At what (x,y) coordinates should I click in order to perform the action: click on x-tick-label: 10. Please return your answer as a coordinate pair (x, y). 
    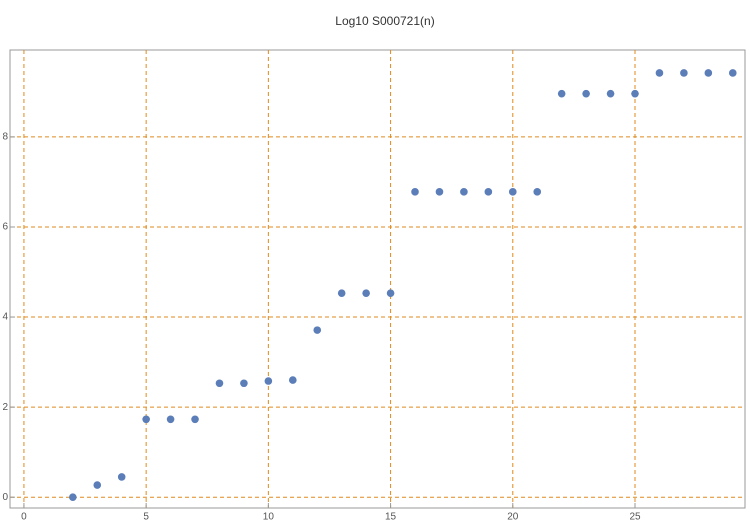
    Looking at the image, I should click on (269, 517).